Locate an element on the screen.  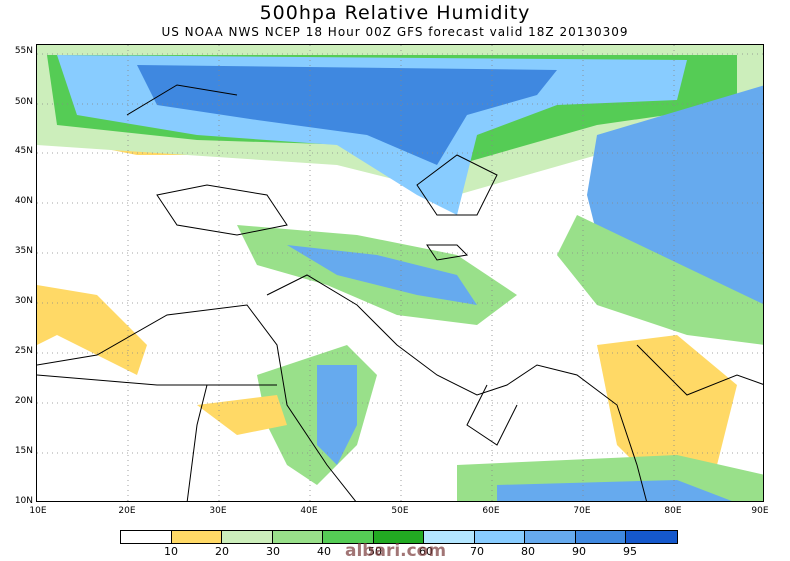
dark-blue-north is located at coordinates (347, 115).